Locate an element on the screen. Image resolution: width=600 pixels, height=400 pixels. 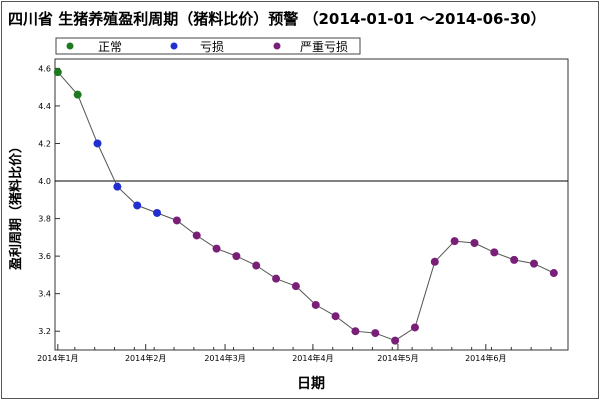
y-tick-label: 4.2 is located at coordinates (44, 143).